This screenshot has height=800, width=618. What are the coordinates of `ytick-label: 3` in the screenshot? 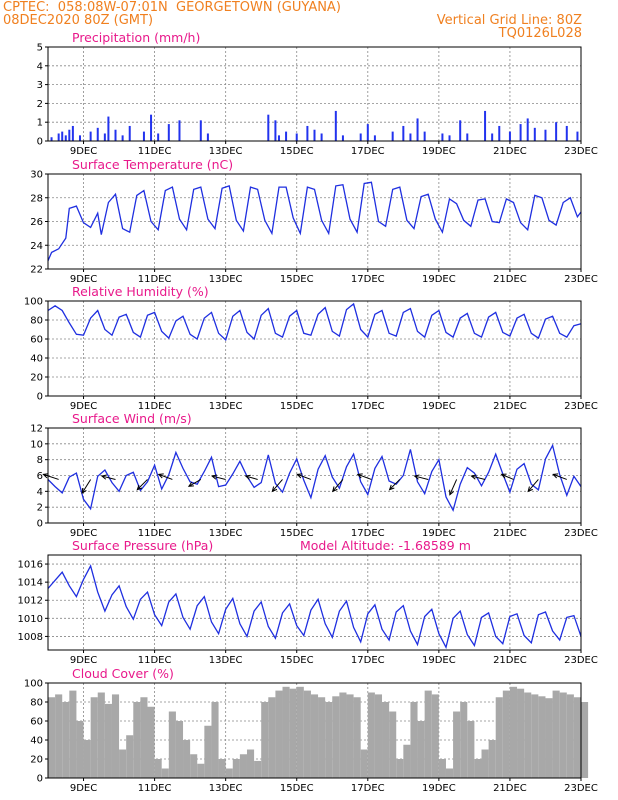 It's located at (40, 85).